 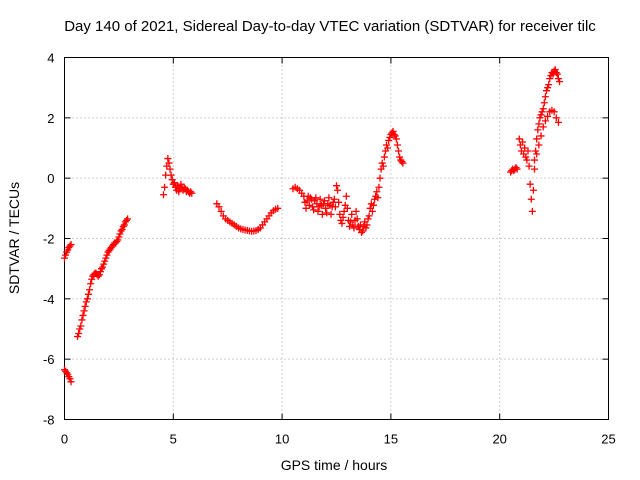 I want to click on x-tick-label: 0, so click(x=64, y=439).